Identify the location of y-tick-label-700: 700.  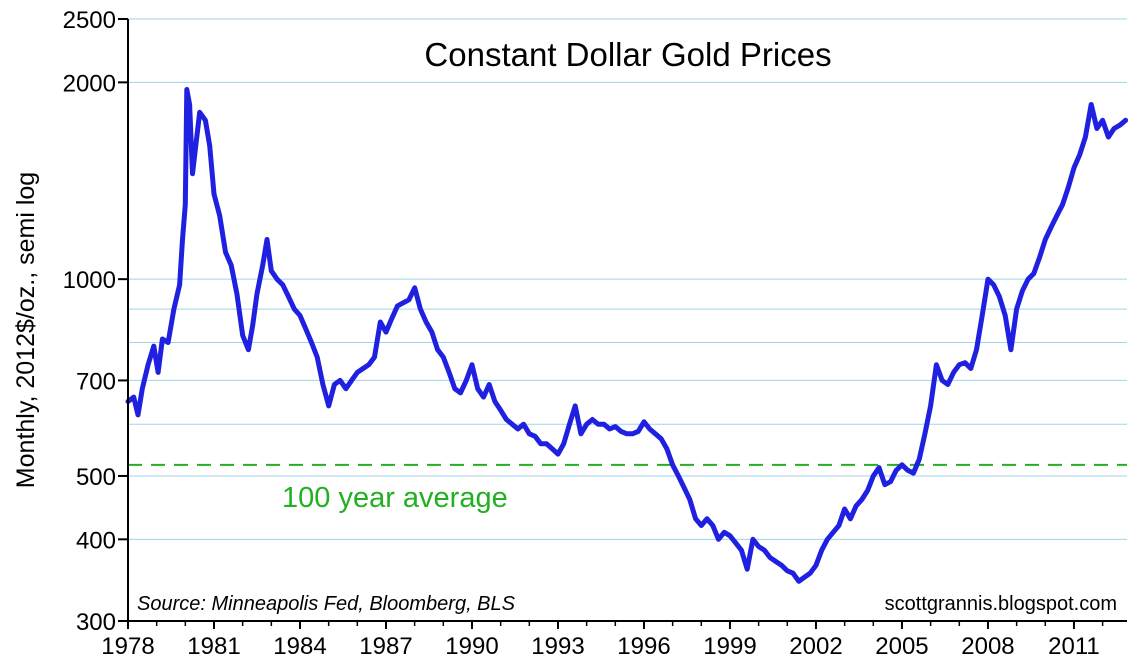
(96, 381).